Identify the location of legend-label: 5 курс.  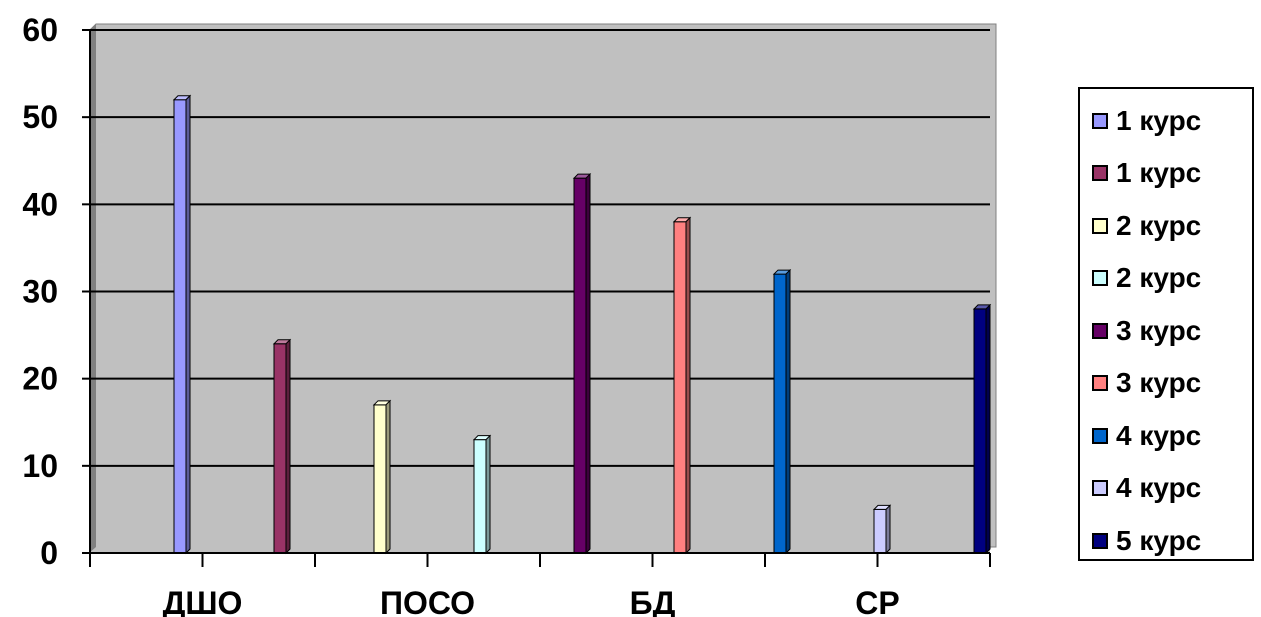
(1159, 540).